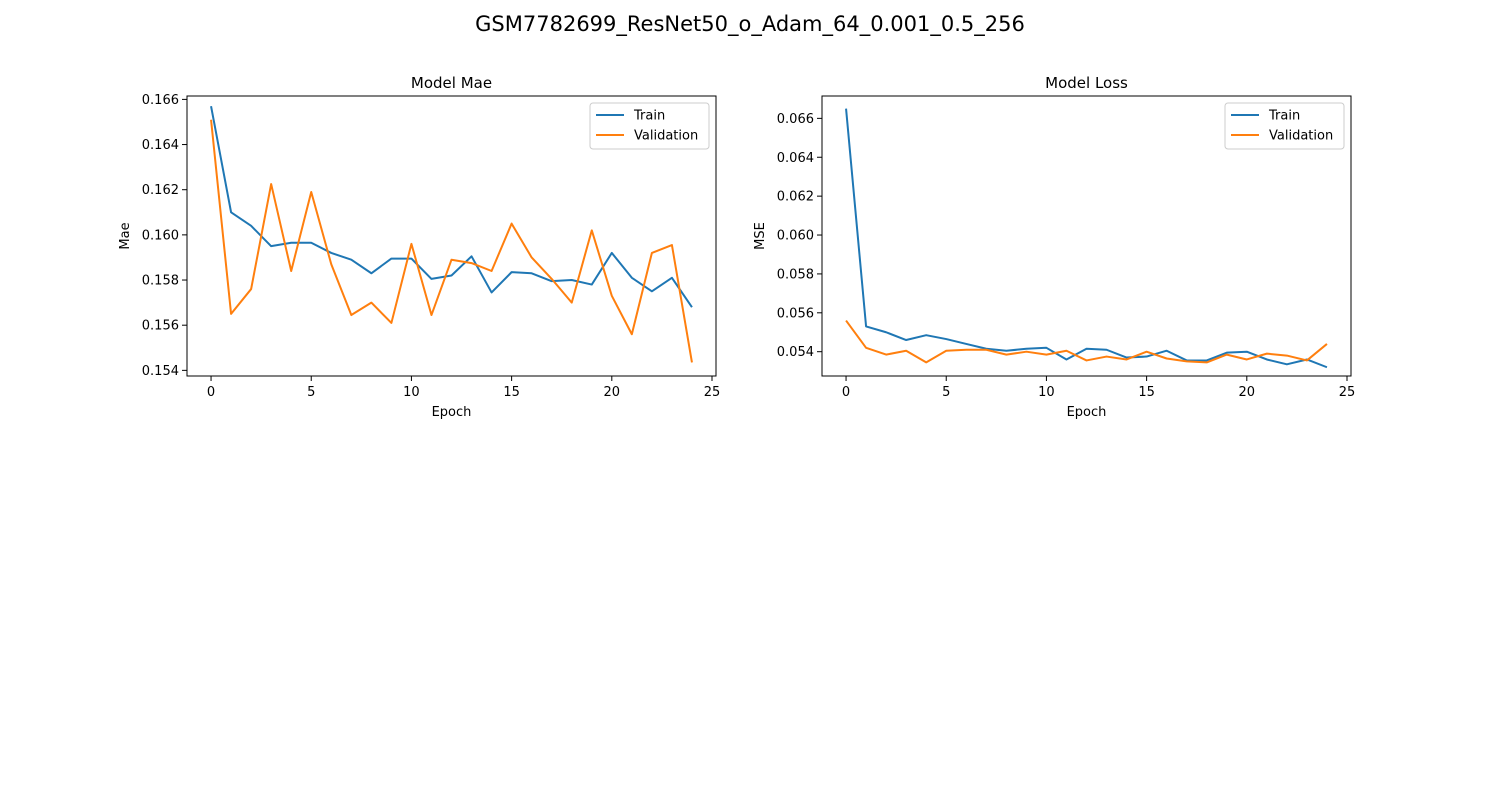  What do you see at coordinates (795, 158) in the screenshot?
I see `y-tick-label: 0.064` at bounding box center [795, 158].